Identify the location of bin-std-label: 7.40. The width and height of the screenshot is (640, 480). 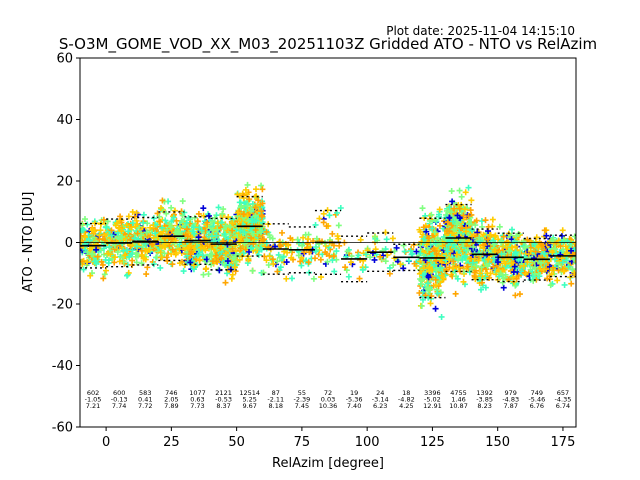
(354, 406).